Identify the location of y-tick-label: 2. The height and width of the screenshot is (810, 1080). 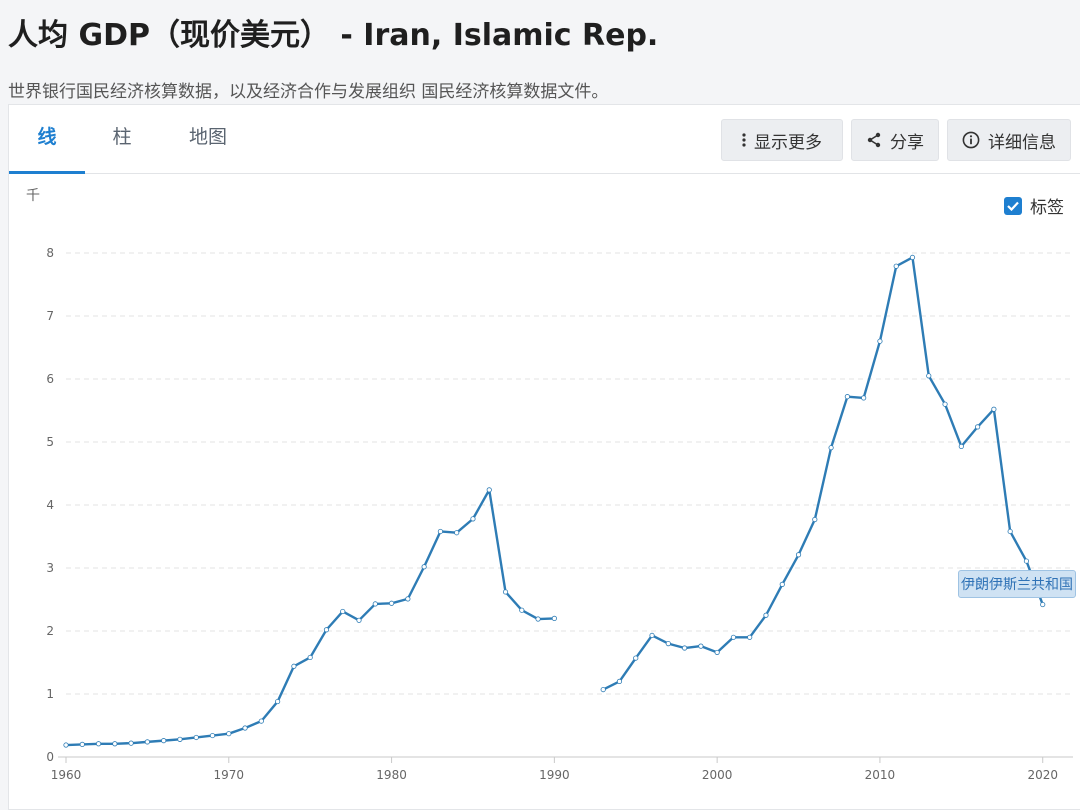
(50, 631).